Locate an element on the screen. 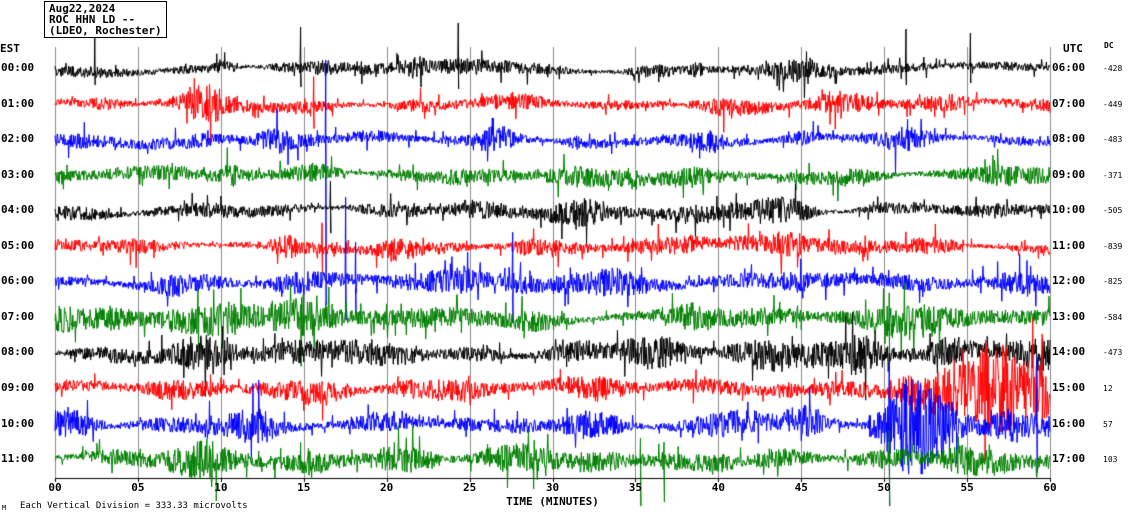 This screenshot has height=519, width=1130. dc-value-row-10: 57 is located at coordinates (1108, 424).